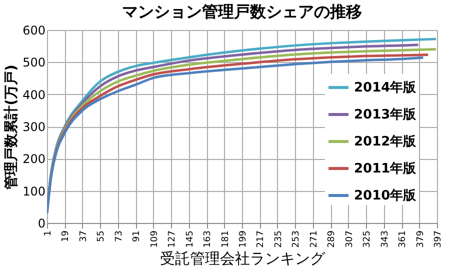 This screenshot has width=450, height=271. I want to click on x-tick-label: 19, so click(66, 236).